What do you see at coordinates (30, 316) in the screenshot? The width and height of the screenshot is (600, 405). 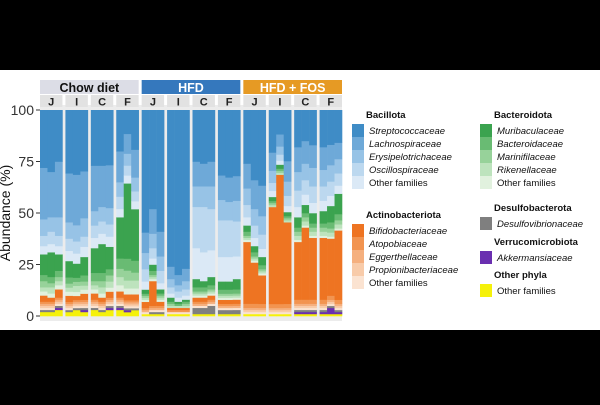 I see `y-tick-label: 0` at bounding box center [30, 316].